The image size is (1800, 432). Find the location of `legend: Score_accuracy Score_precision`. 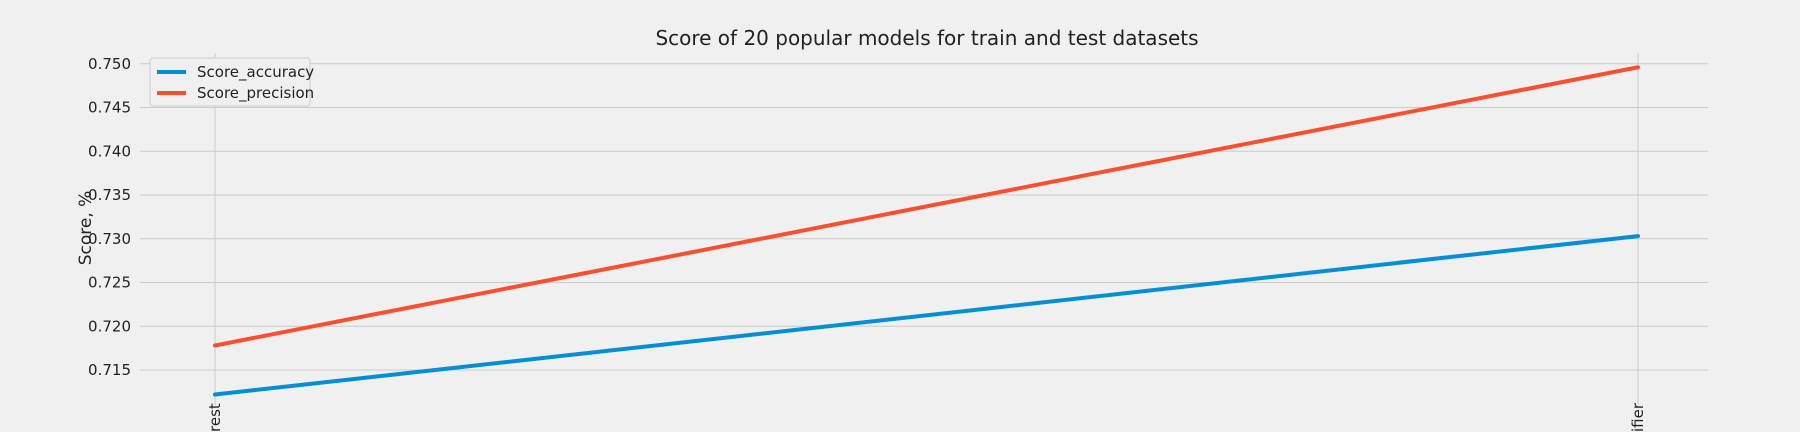

legend: Score_accuracy Score_precision is located at coordinates (231, 82).